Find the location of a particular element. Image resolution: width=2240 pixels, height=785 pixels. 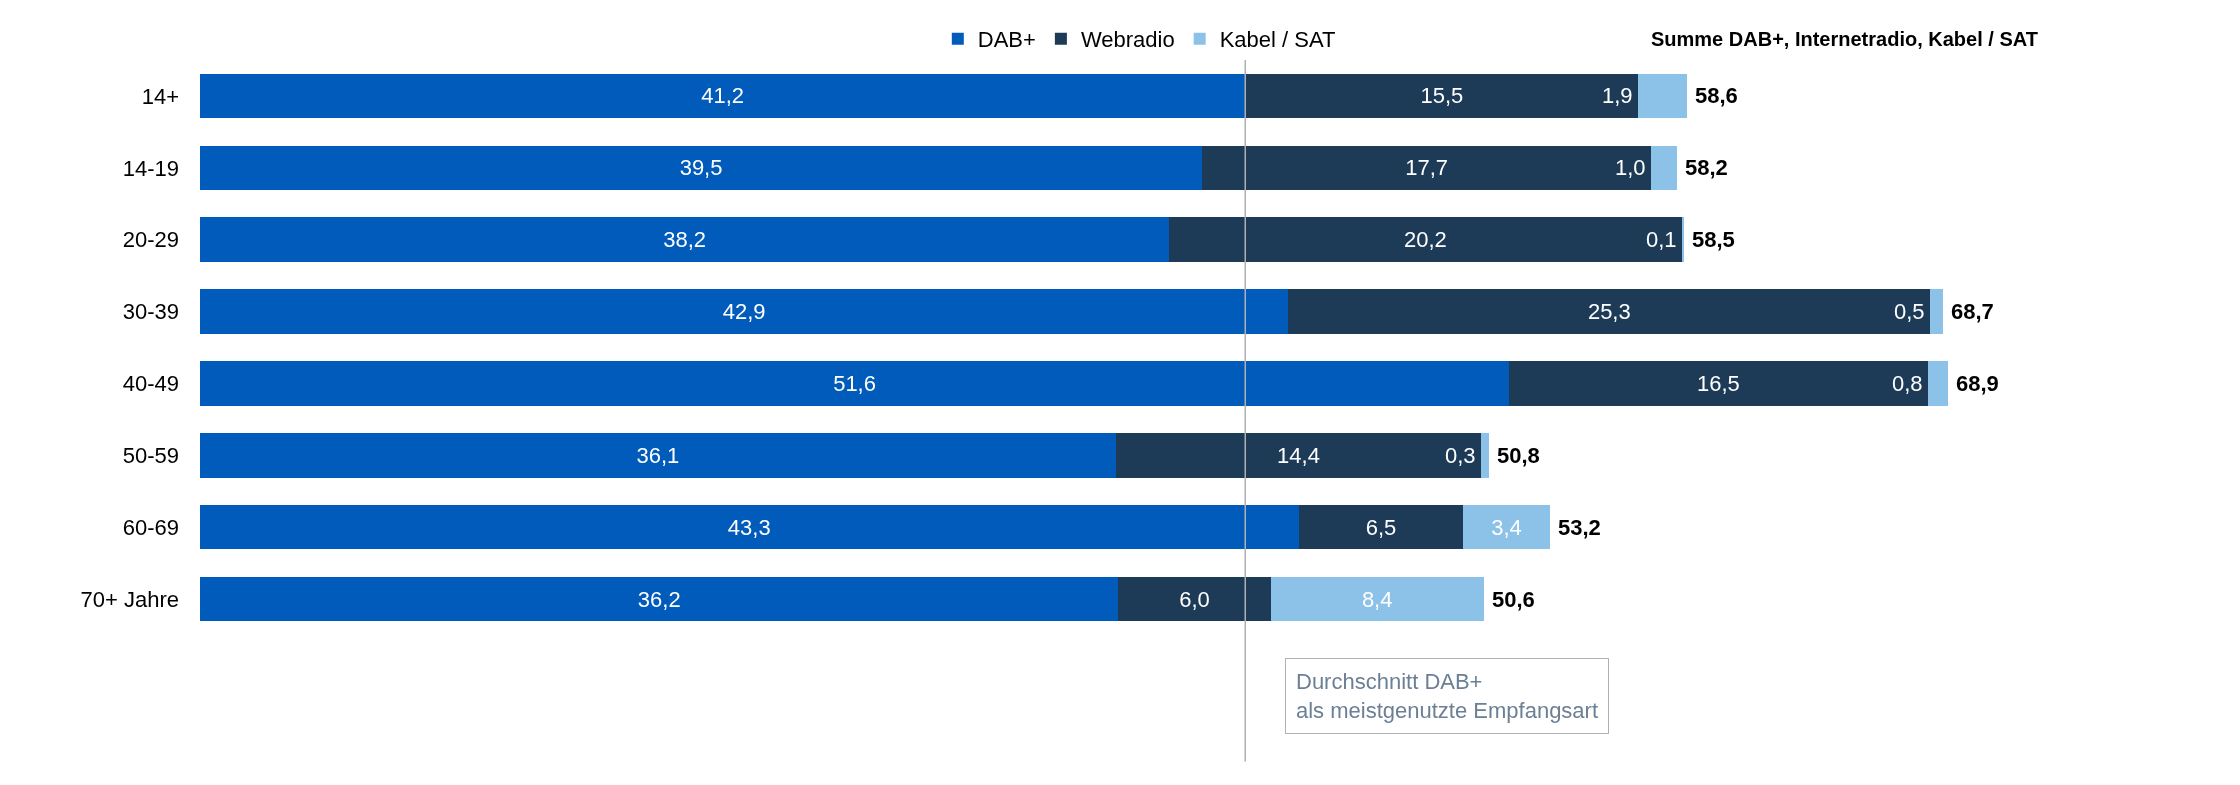

y-tick-label: 50-59 is located at coordinates (150, 456).